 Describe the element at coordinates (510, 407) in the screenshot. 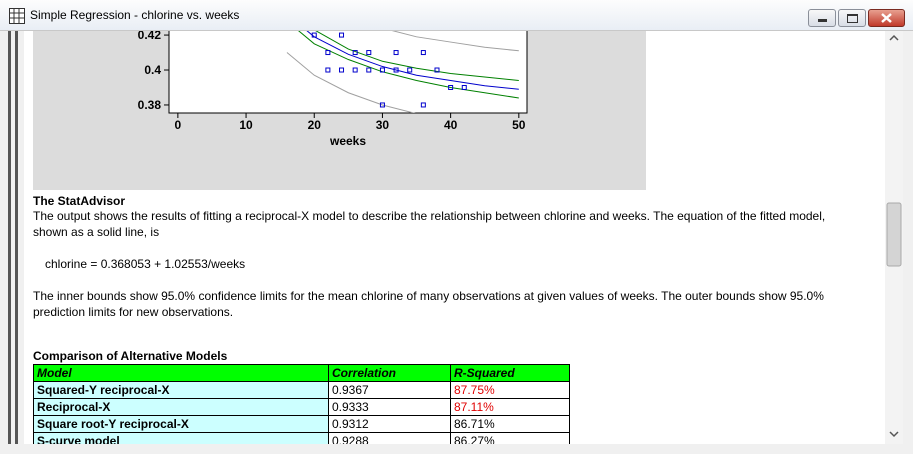

I see `table-cell: 87.11%` at that location.